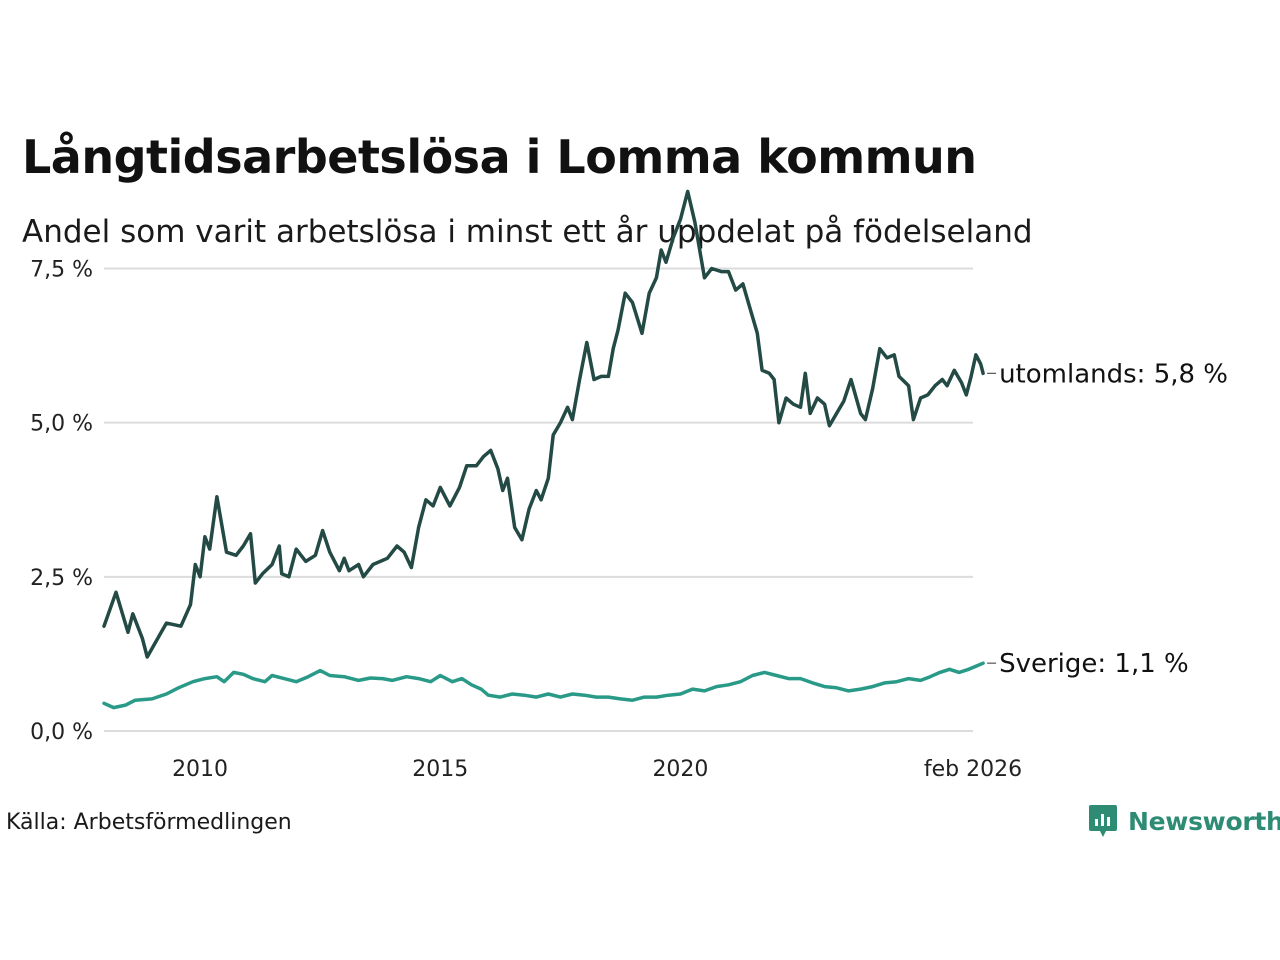 The height and width of the screenshot is (960, 1280). I want to click on chart-title: Långtidsarbetslösa i Lomma kommun, so click(499, 157).